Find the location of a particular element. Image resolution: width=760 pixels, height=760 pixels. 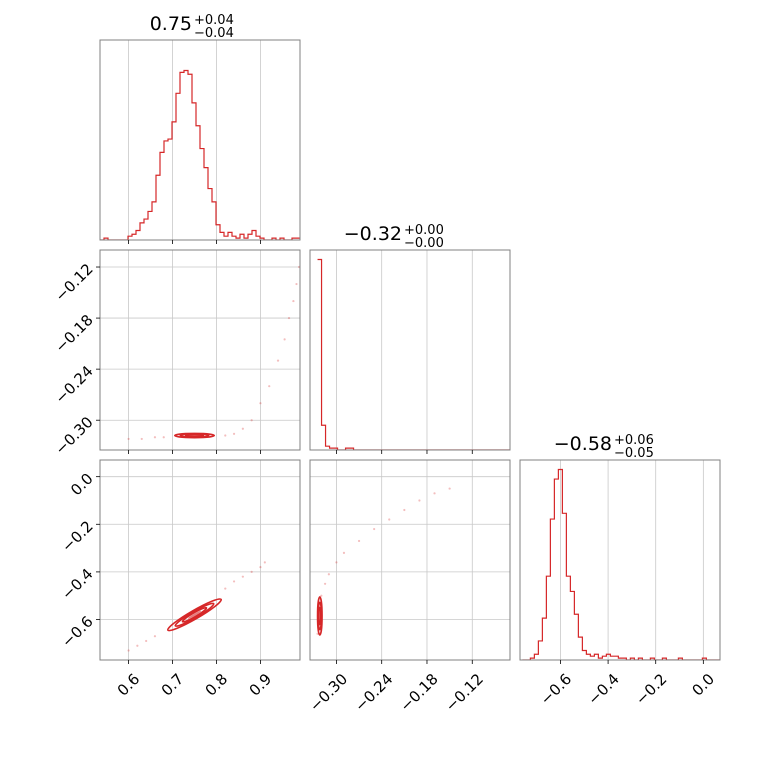

y-tick-label: 0.0 is located at coordinates (82, 485).